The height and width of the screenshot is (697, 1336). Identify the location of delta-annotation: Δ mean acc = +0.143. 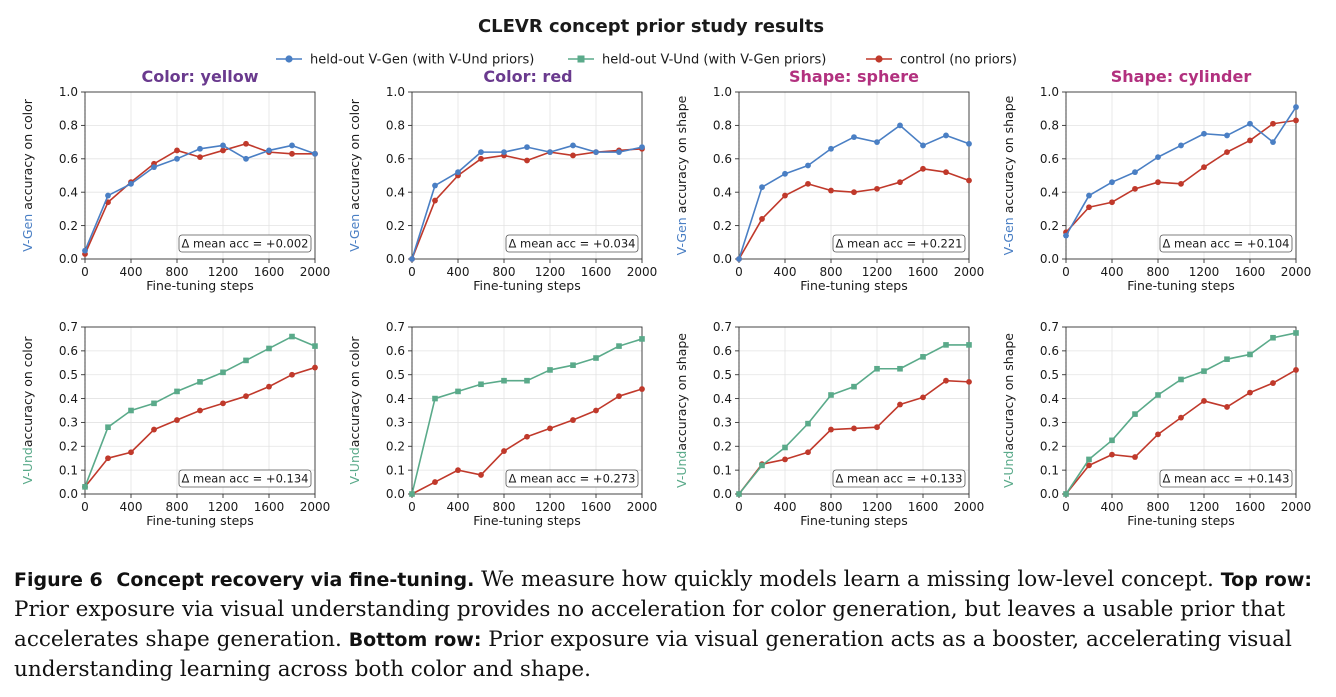
(1226, 479).